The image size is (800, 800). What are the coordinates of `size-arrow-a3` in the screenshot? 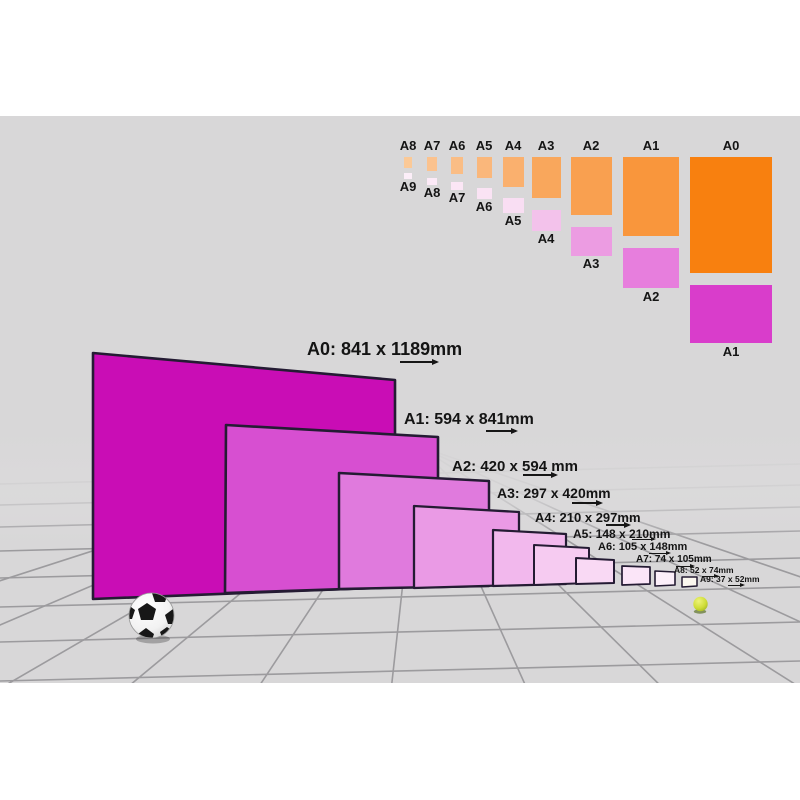 It's located at (587, 502).